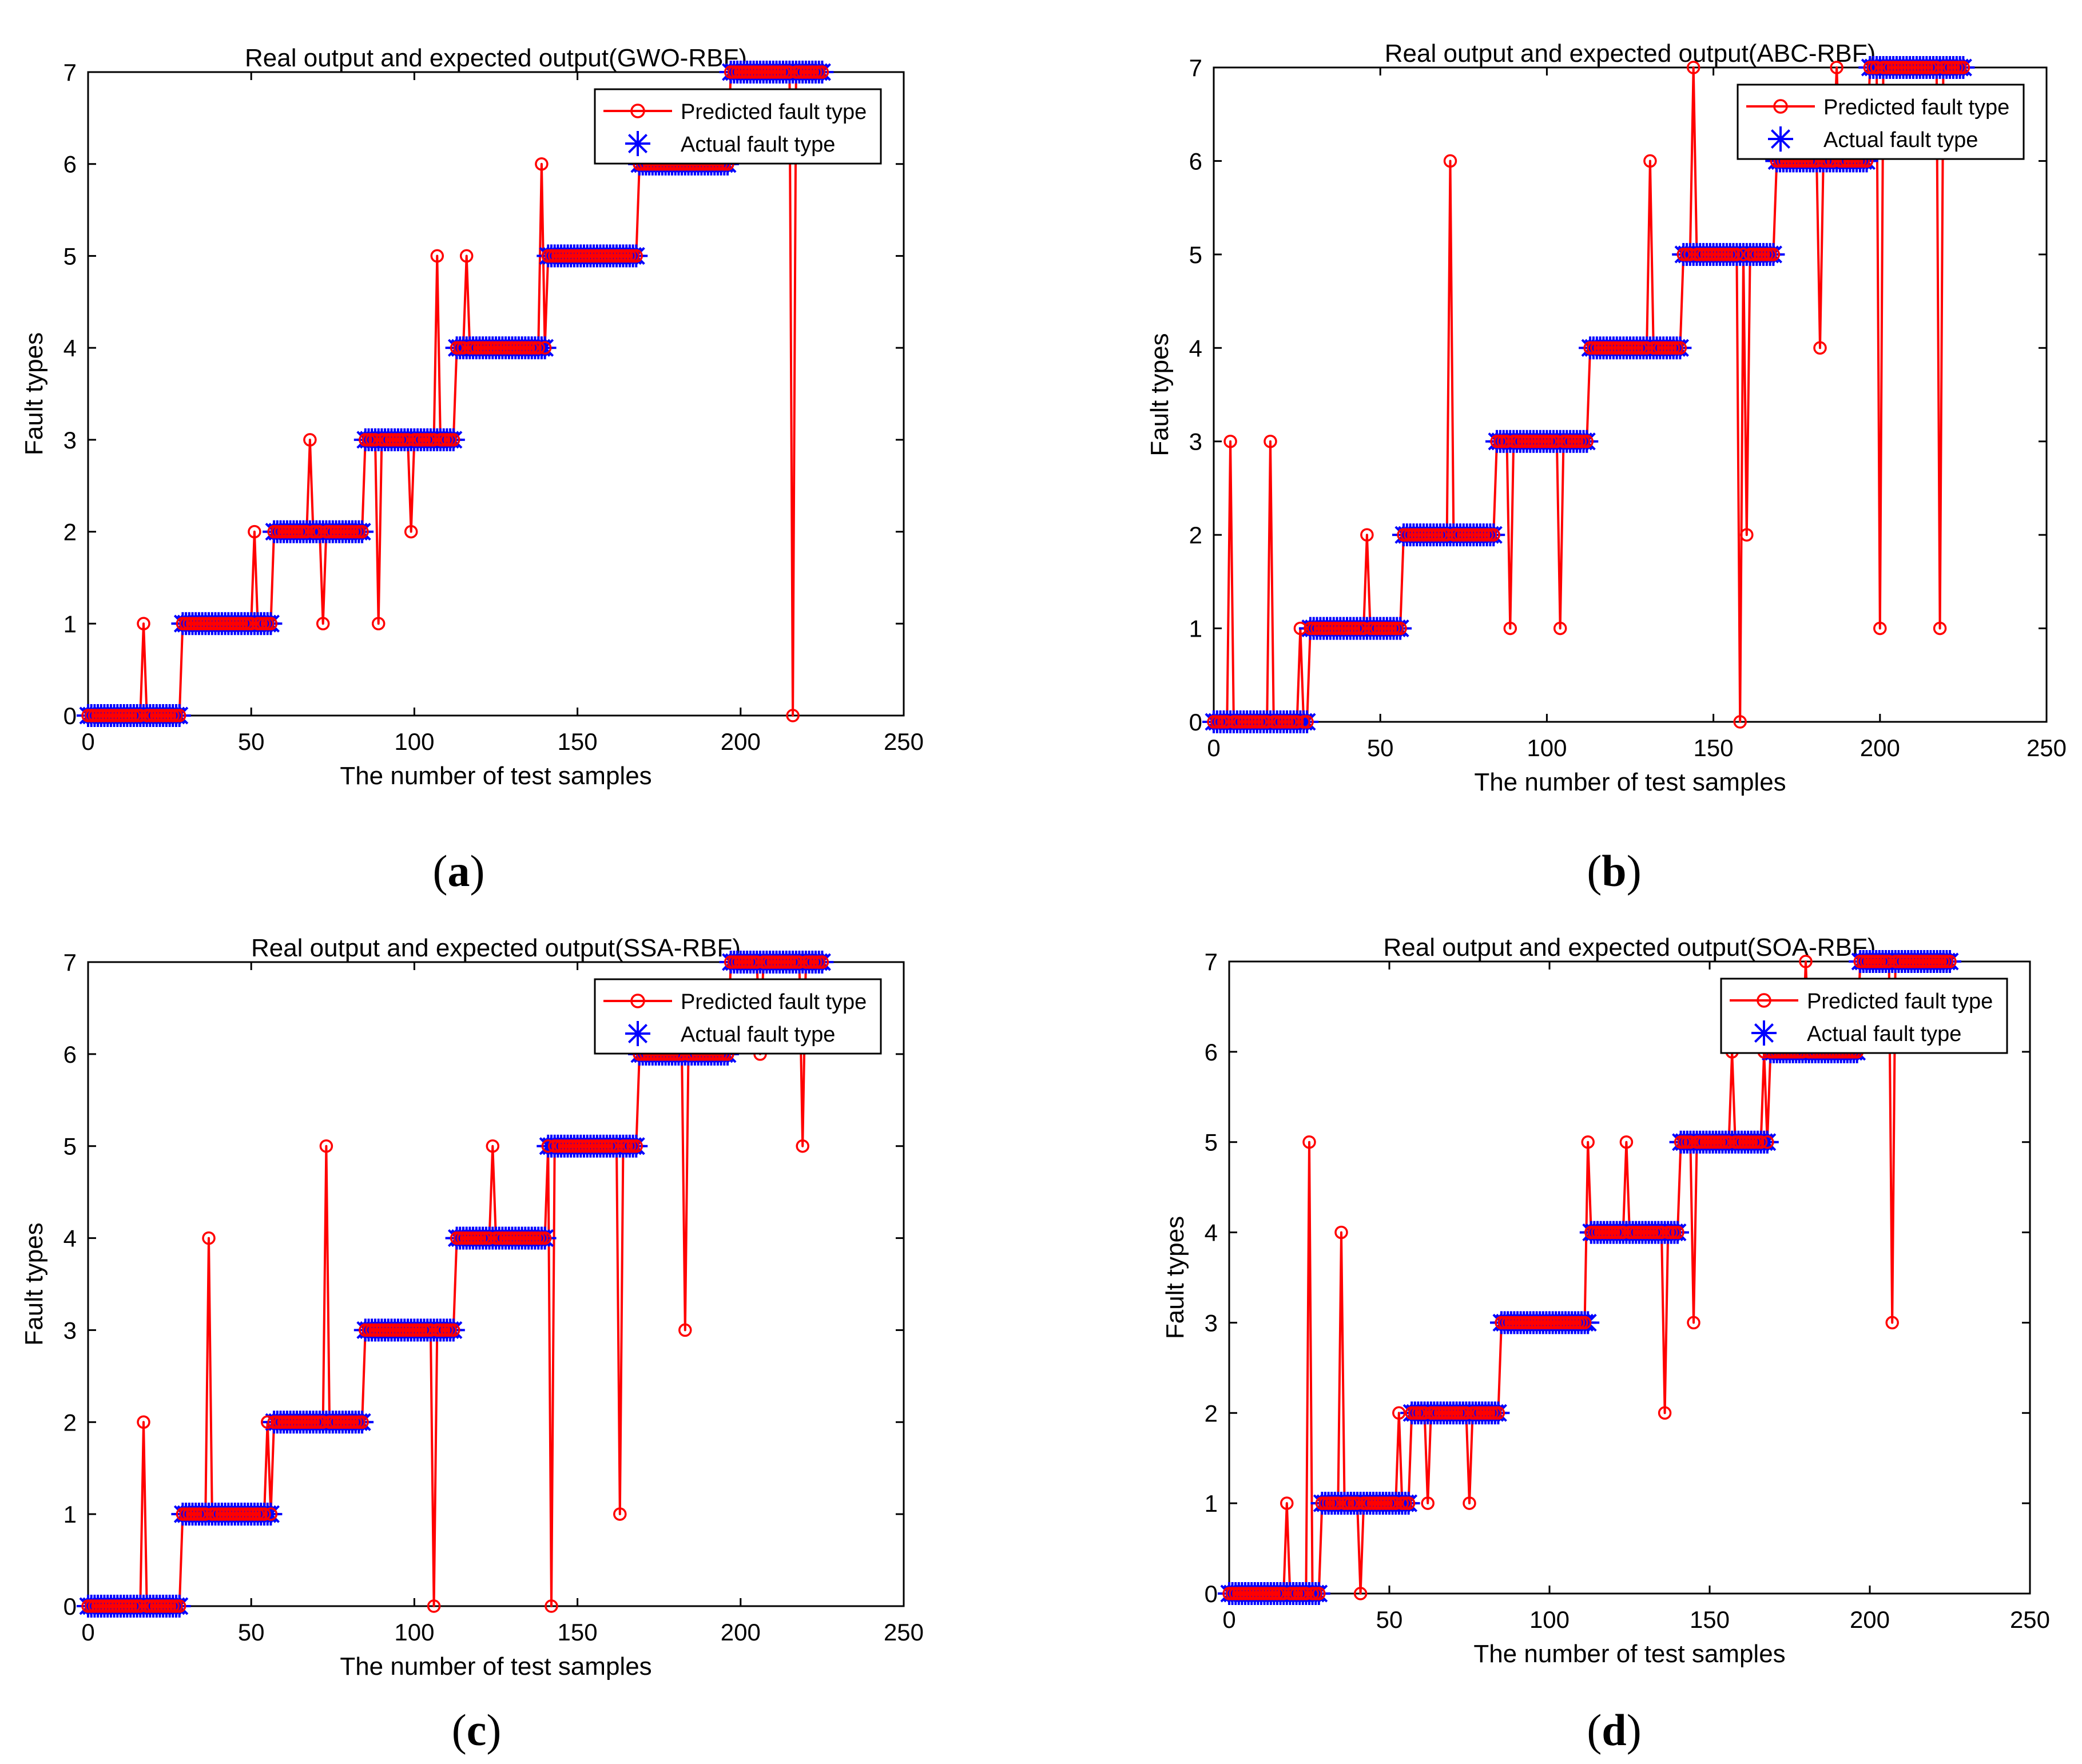 This screenshot has width=2082, height=1764. What do you see at coordinates (1614, 1730) in the screenshot?
I see `panel-label-d: (d)` at bounding box center [1614, 1730].